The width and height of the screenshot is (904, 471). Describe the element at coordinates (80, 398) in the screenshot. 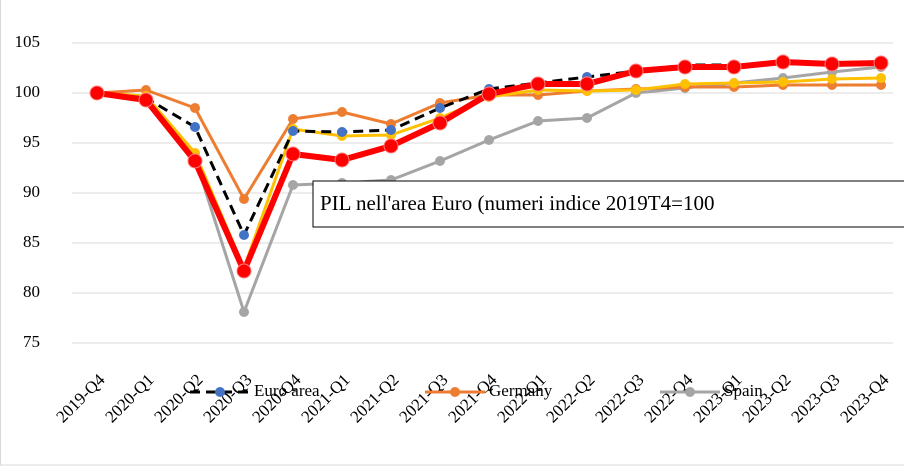

I see `x-tick-label: 2019-Q4` at that location.